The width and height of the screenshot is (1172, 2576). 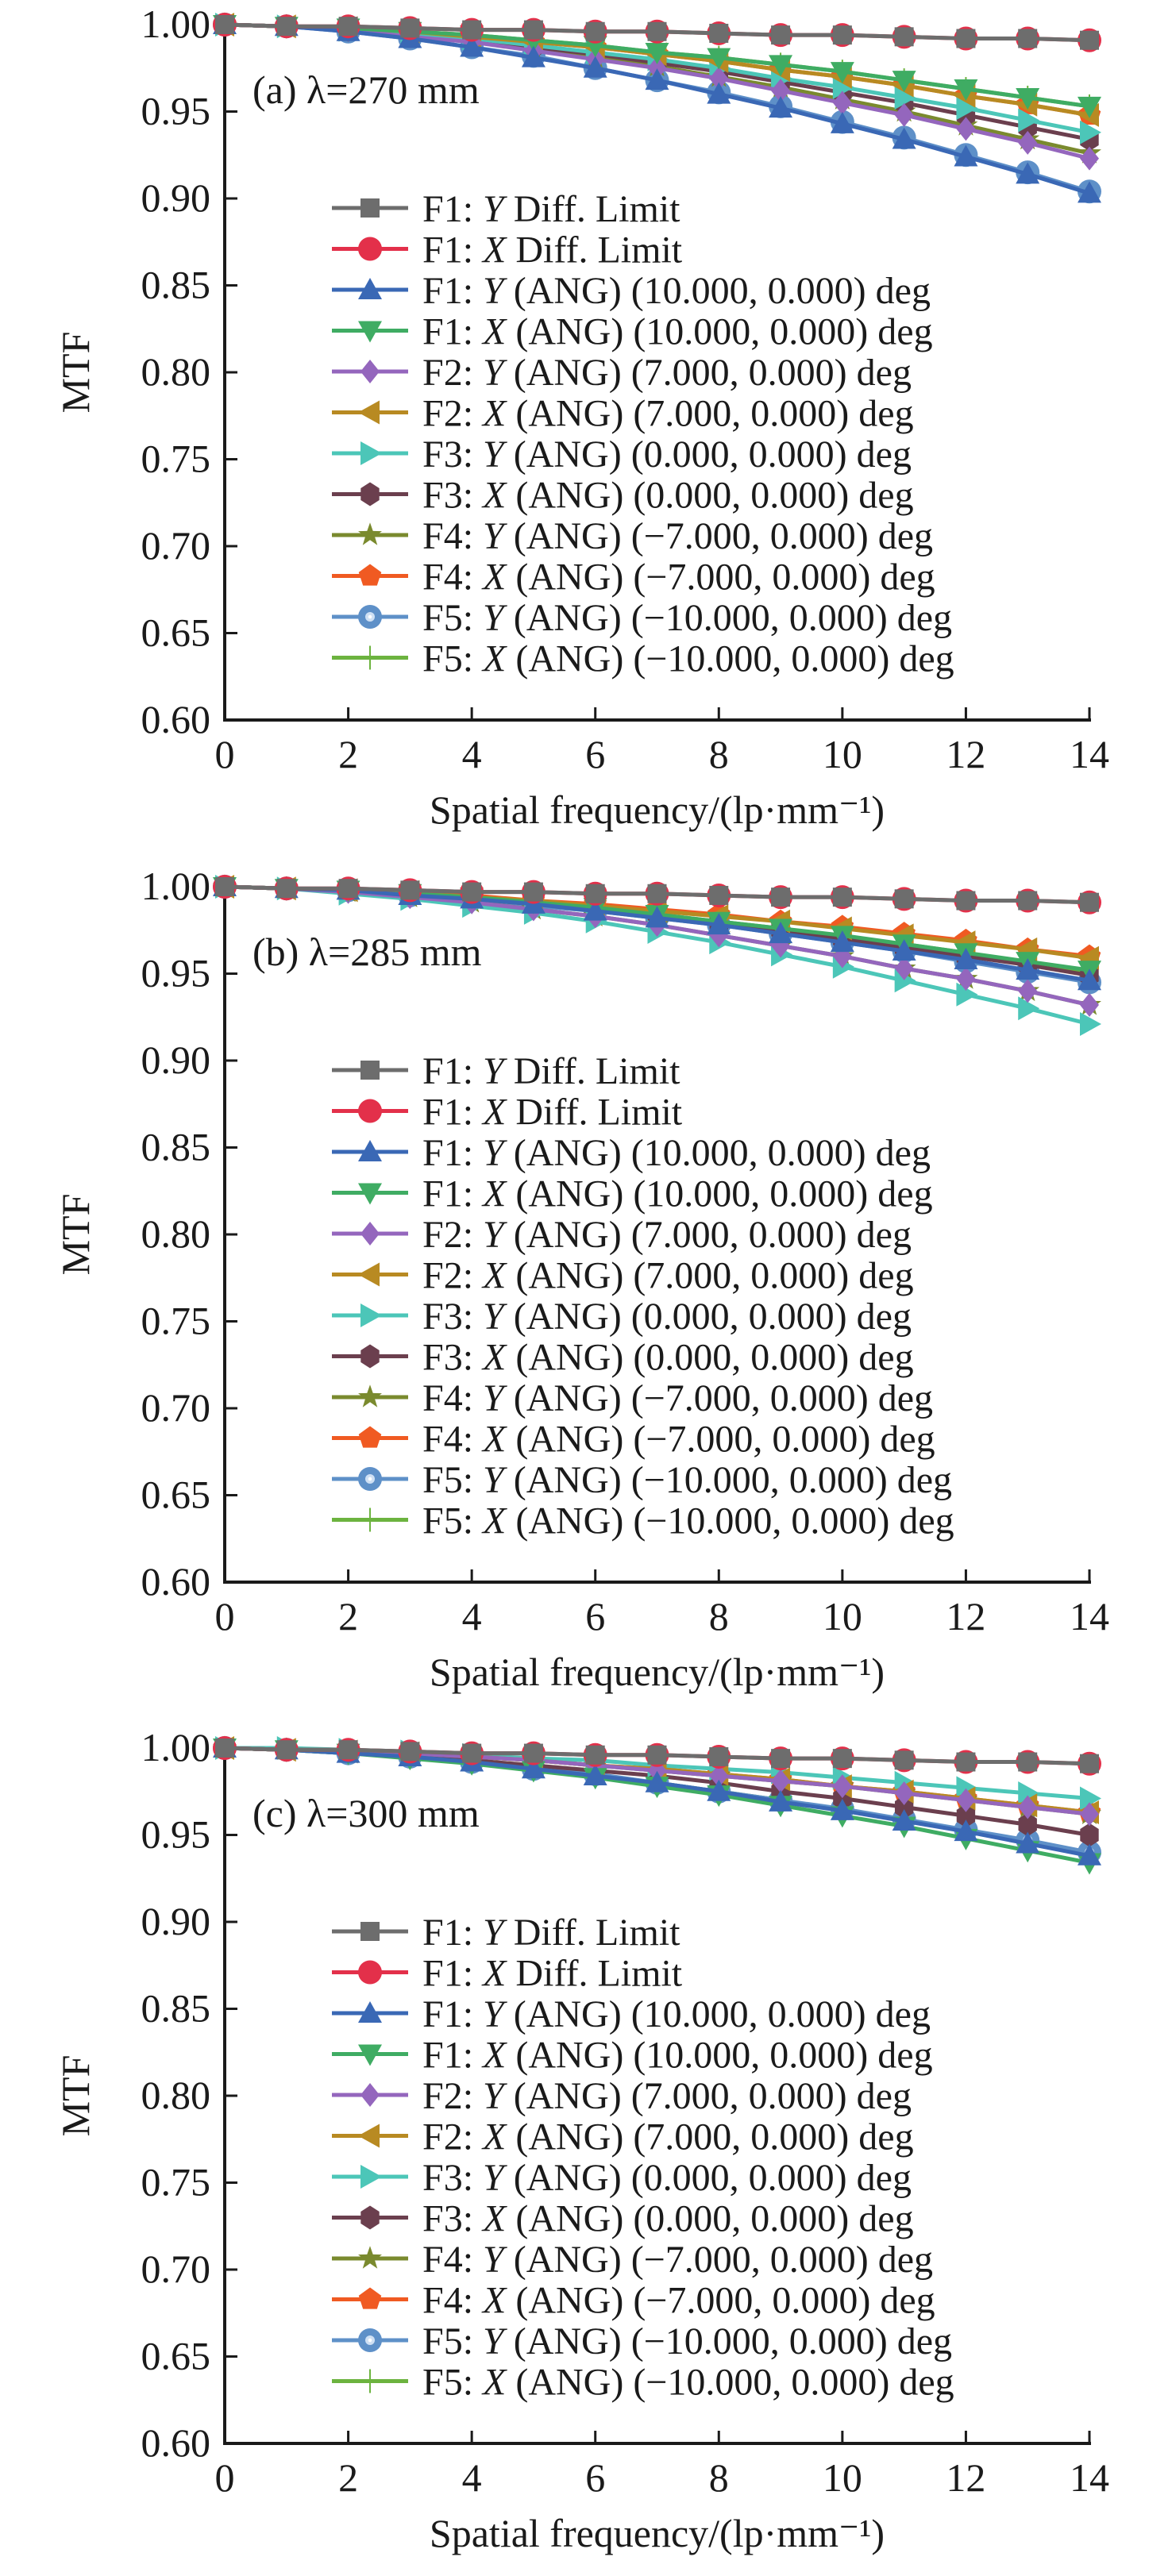 I want to click on x-tick-label: 6, so click(x=595, y=2477).